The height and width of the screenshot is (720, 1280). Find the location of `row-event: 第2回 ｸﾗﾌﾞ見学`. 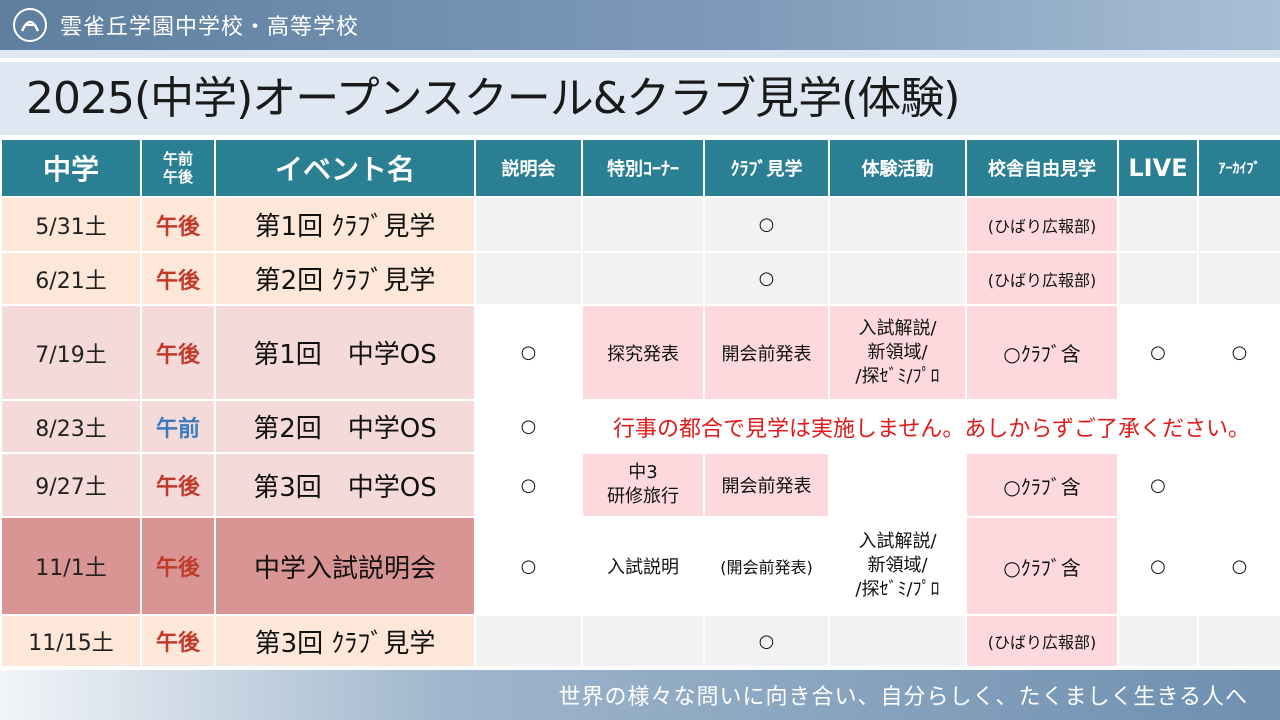

row-event: 第2回 ｸﾗﾌﾞ見学 is located at coordinates (345, 278).